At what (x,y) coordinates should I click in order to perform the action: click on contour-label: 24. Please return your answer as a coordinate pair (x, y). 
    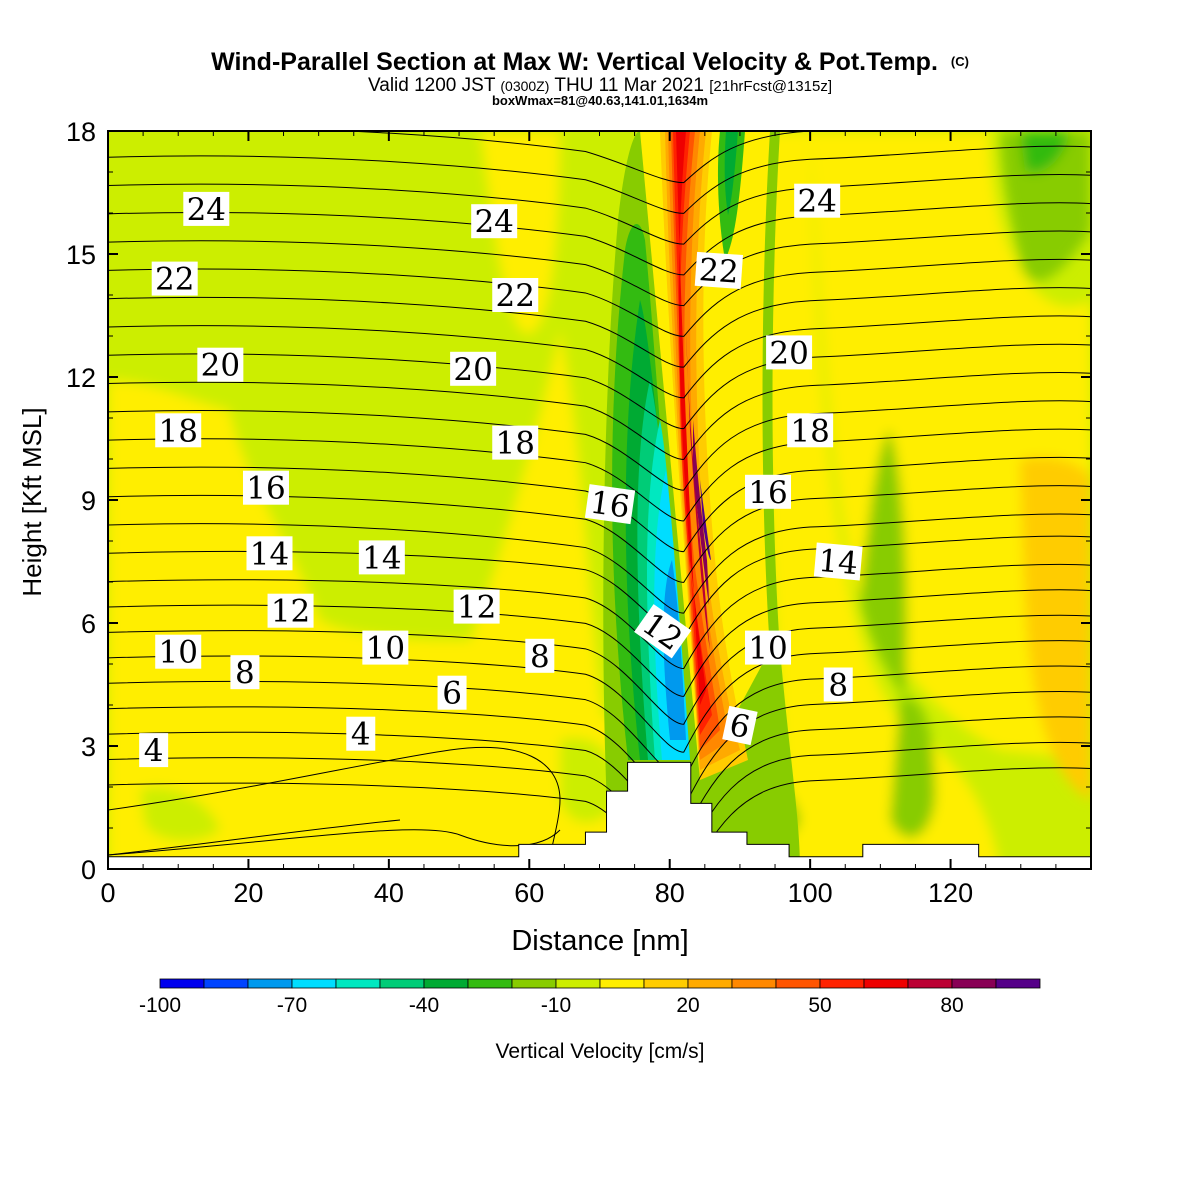
    Looking at the image, I should click on (206, 209).